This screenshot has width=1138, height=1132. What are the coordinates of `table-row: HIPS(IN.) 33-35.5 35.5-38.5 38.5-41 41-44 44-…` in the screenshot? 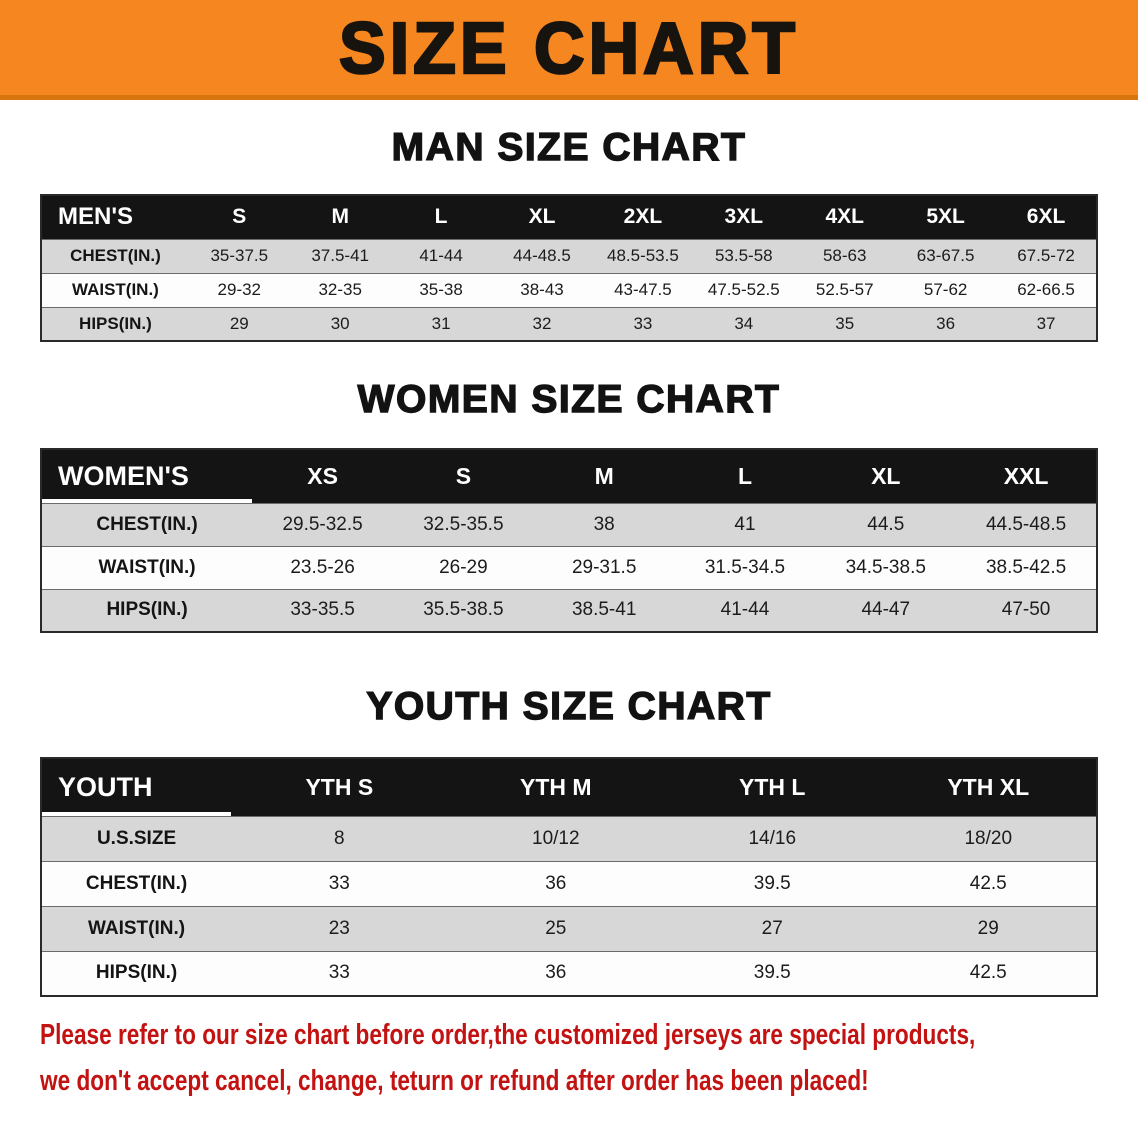 It's located at (569, 610).